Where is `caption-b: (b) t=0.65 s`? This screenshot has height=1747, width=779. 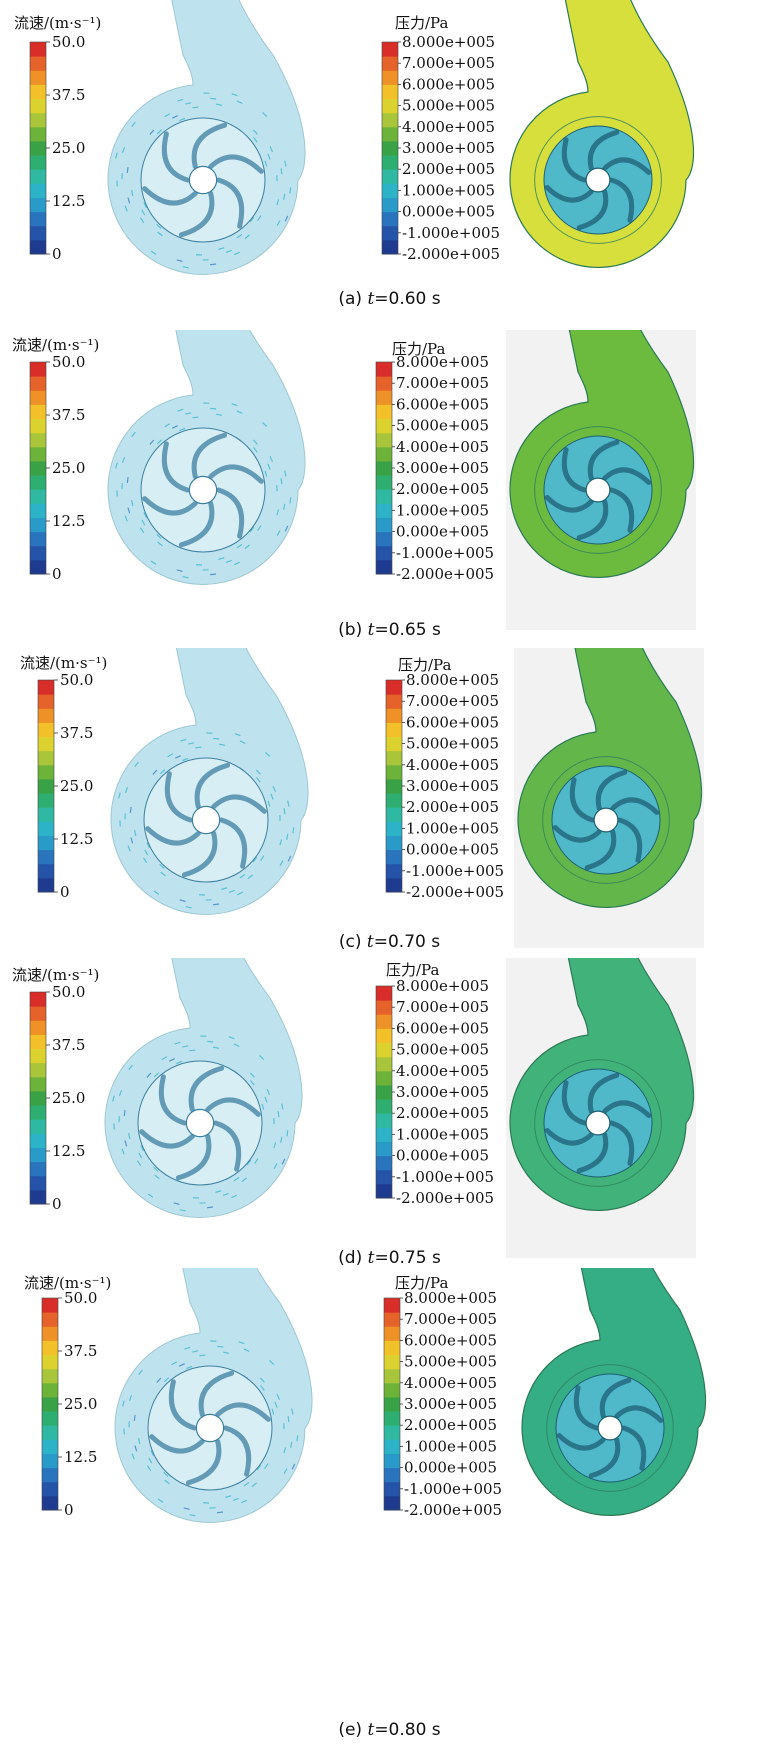 caption-b: (b) t=0.65 s is located at coordinates (389, 630).